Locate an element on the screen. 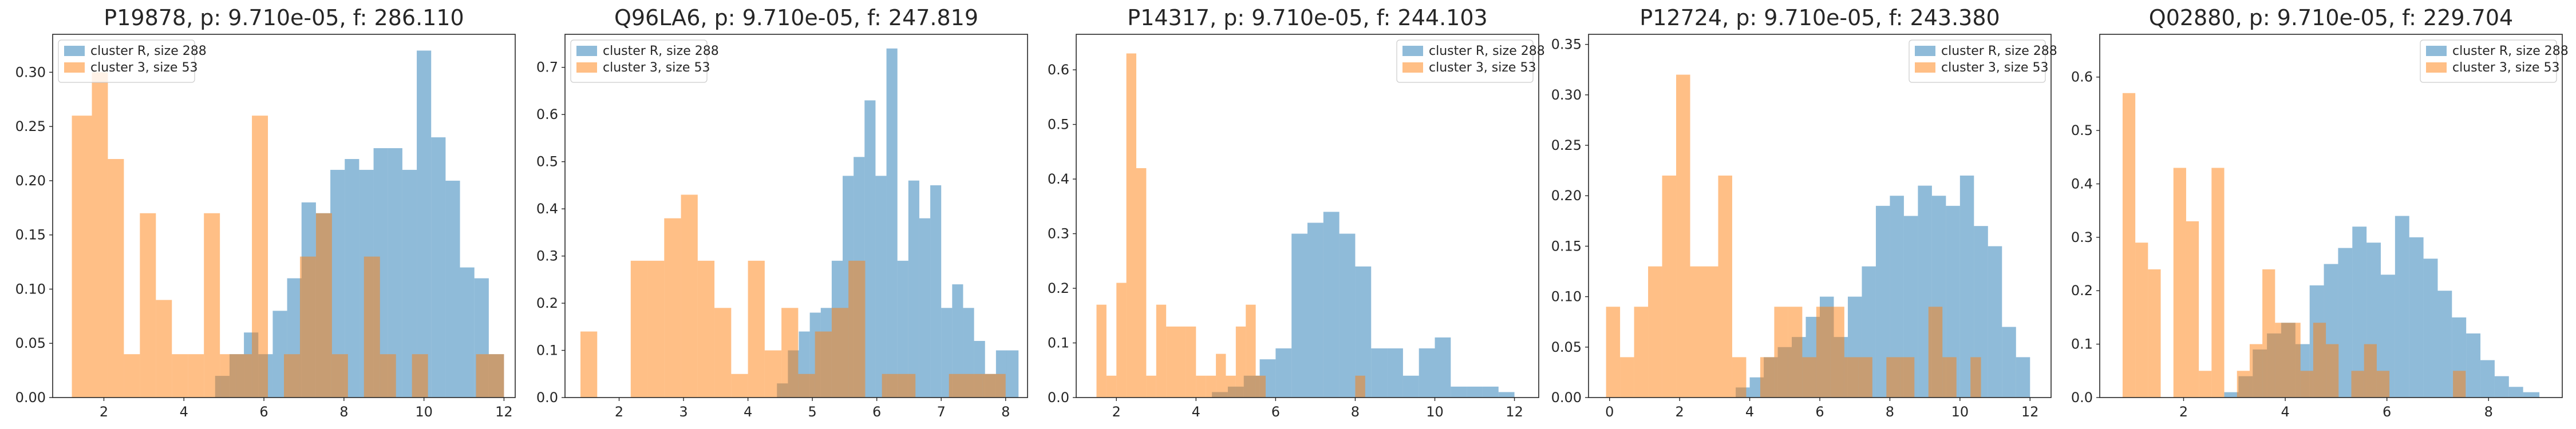 The height and width of the screenshot is (429, 2576). x-tick-label: 3 is located at coordinates (683, 412).